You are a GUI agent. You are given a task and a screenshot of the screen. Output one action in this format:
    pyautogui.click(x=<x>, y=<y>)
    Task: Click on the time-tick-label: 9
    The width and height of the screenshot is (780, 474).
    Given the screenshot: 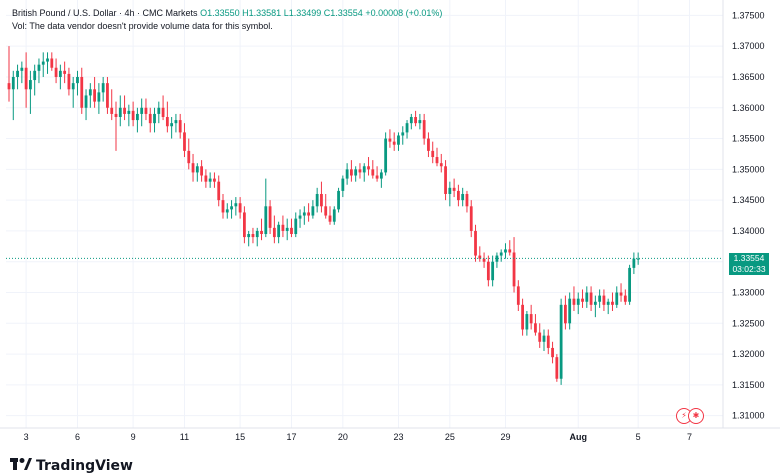 What is the action you would take?
    pyautogui.click(x=133, y=437)
    